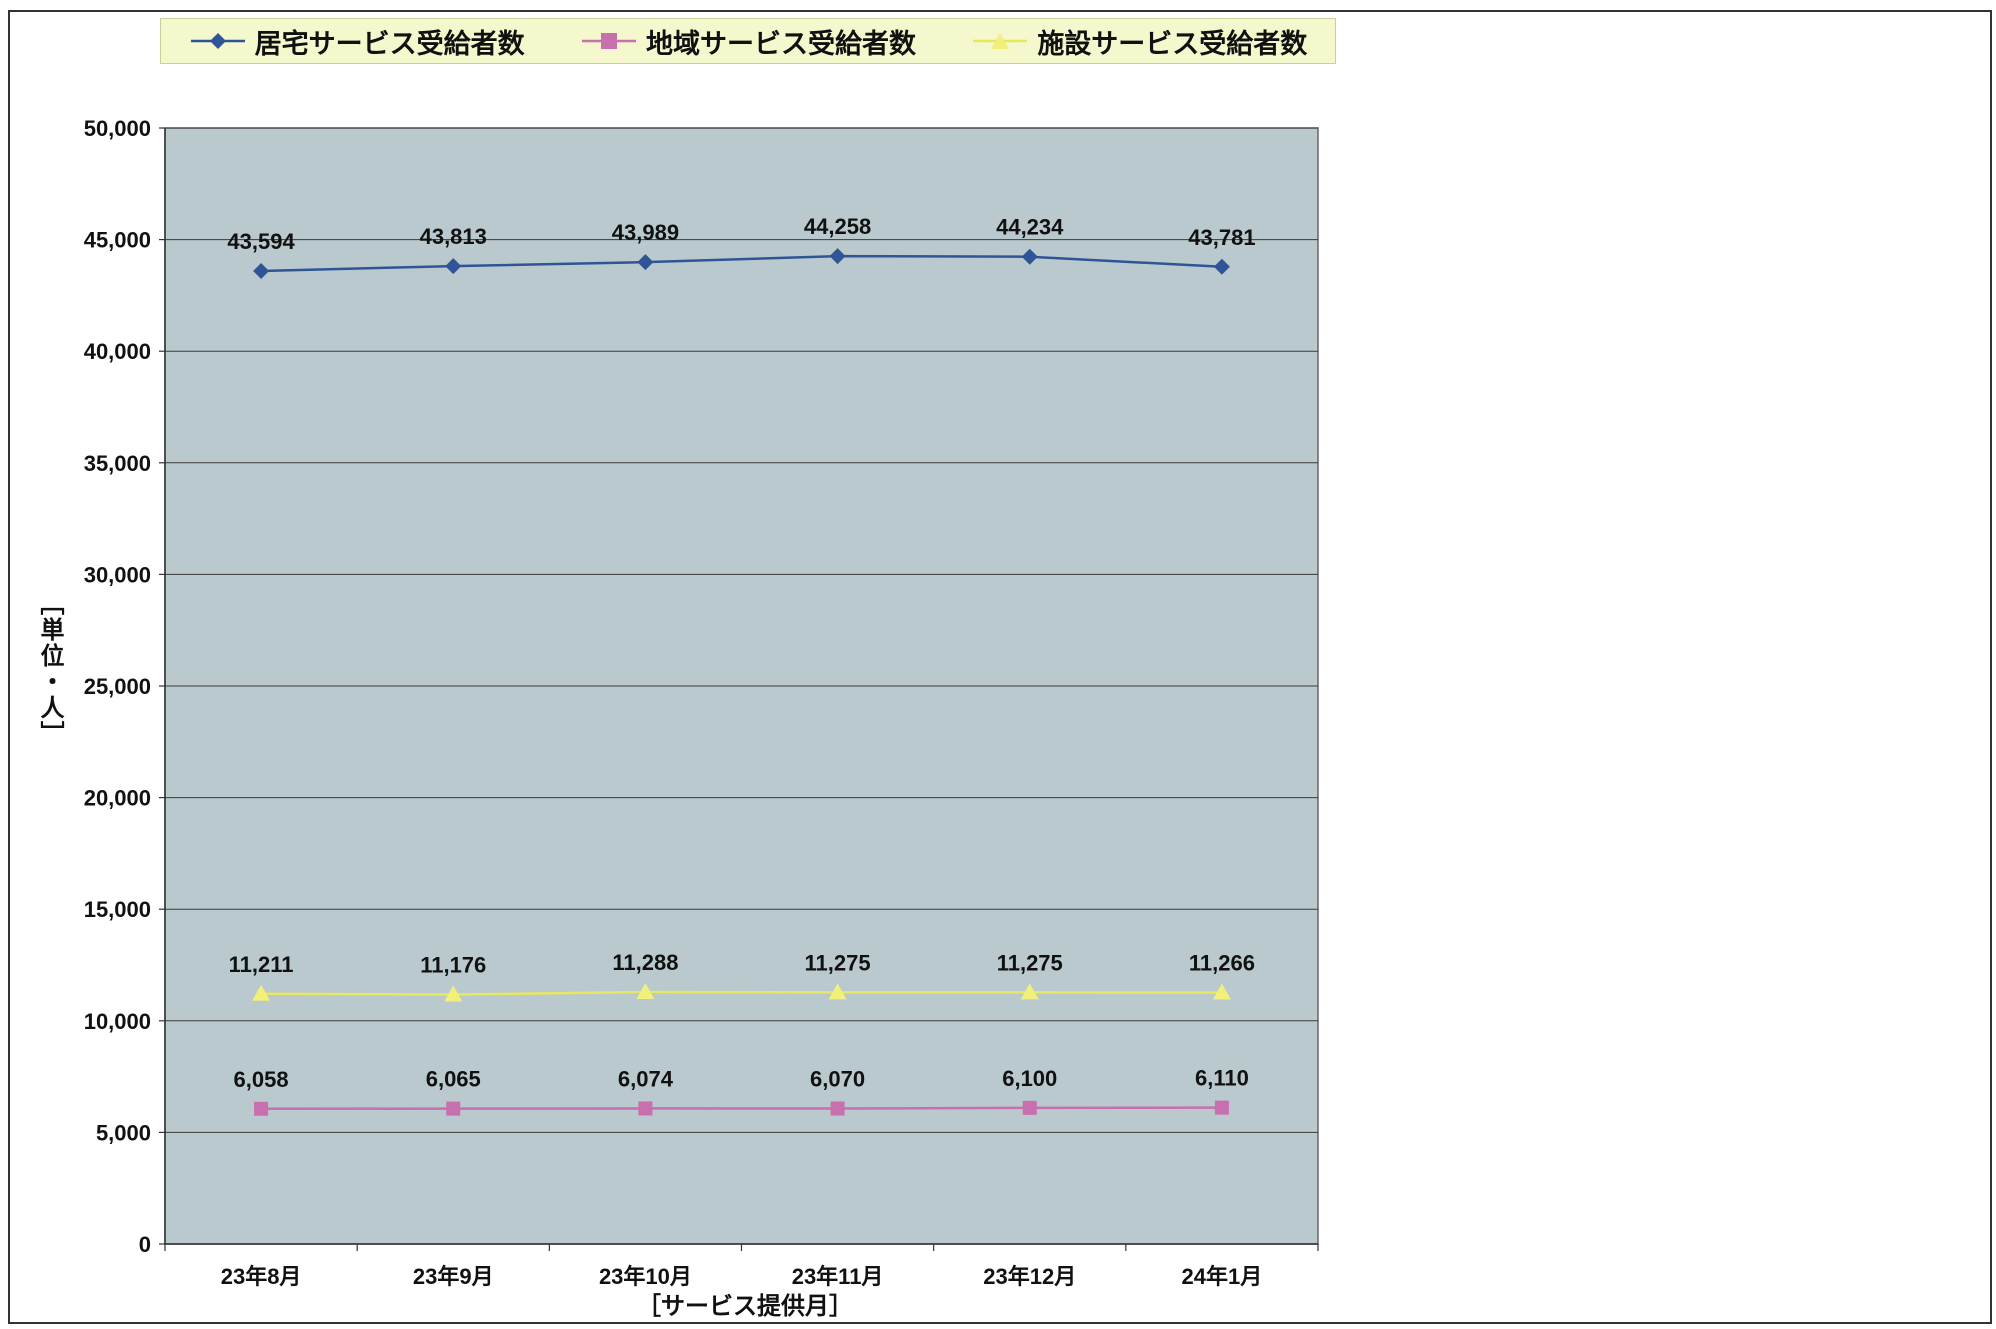 The width and height of the screenshot is (1996, 1329). Describe the element at coordinates (117, 128) in the screenshot. I see `y-tick-label: 50,000` at that location.